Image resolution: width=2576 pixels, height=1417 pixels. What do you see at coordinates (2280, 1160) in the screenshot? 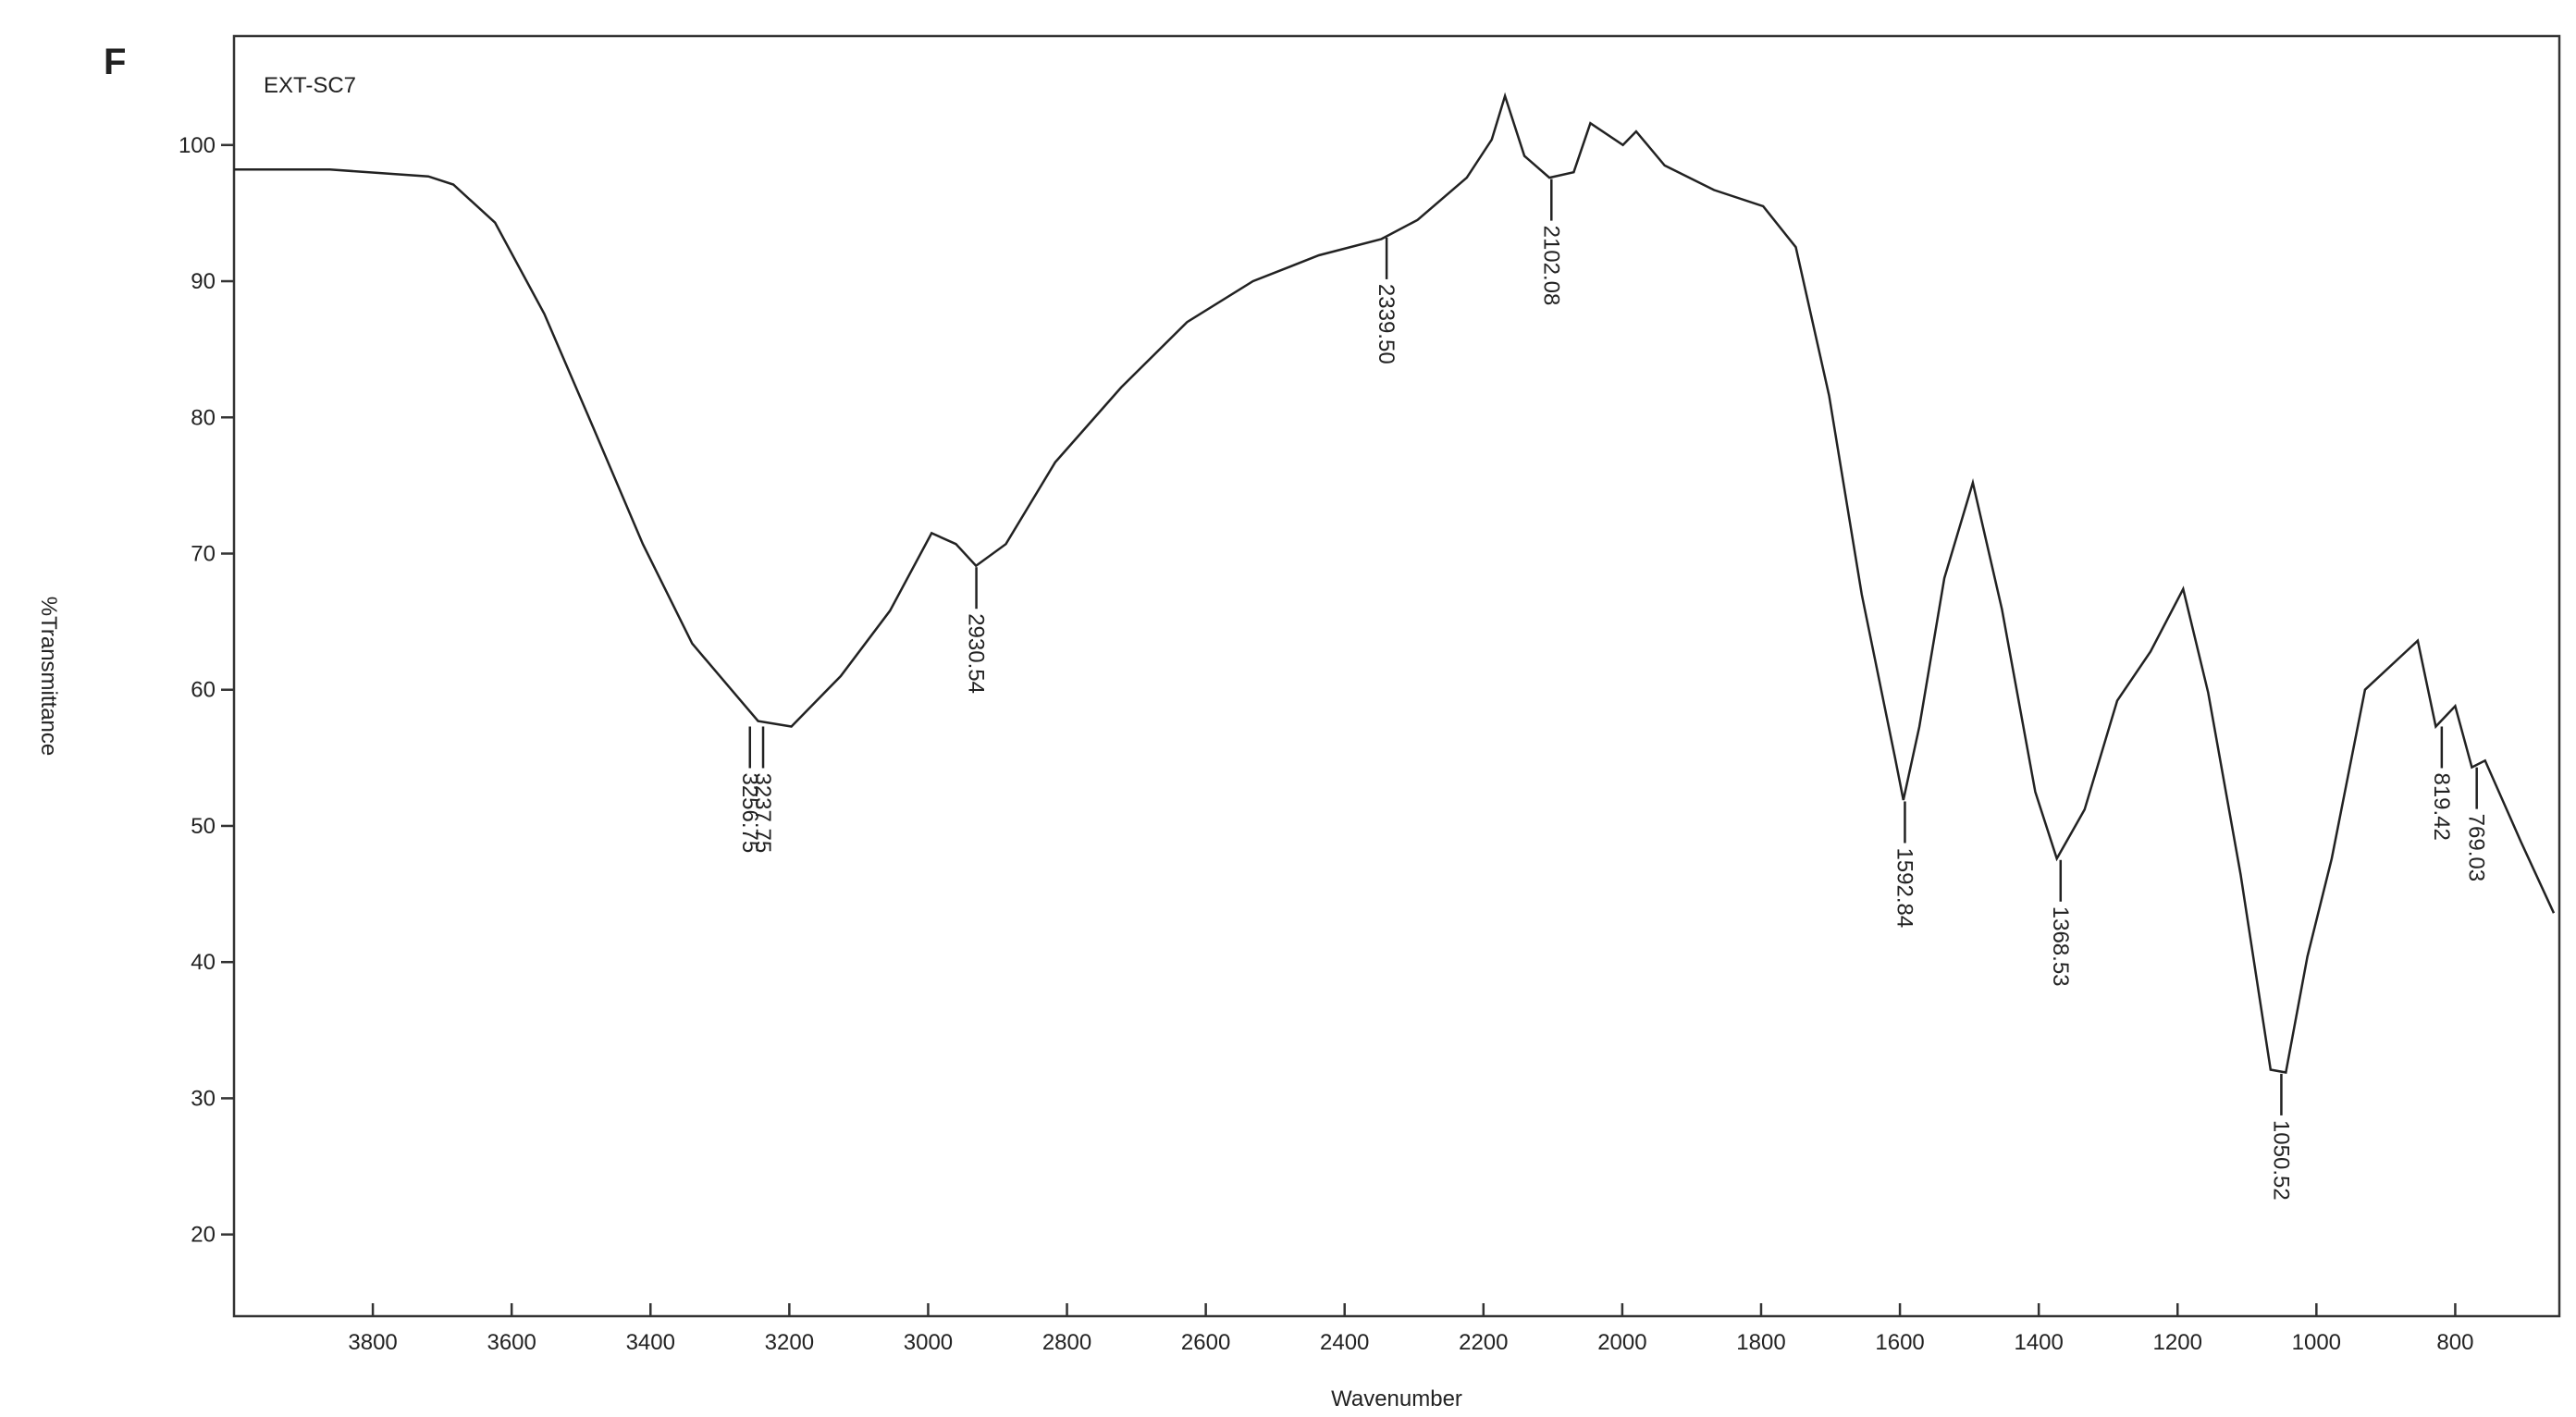
I see `peak-label: 1050.52` at bounding box center [2280, 1160].